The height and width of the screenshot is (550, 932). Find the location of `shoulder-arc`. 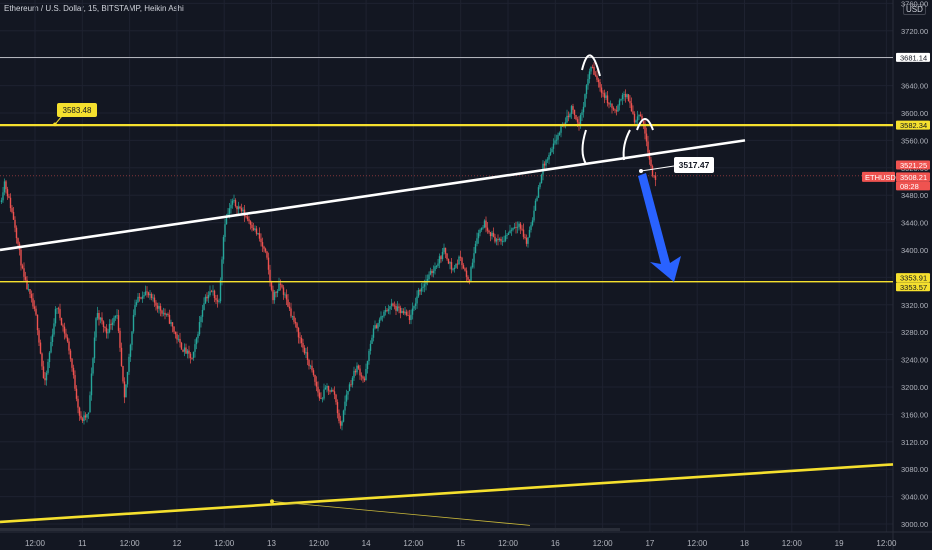

shoulder-arc is located at coordinates (645, 124).